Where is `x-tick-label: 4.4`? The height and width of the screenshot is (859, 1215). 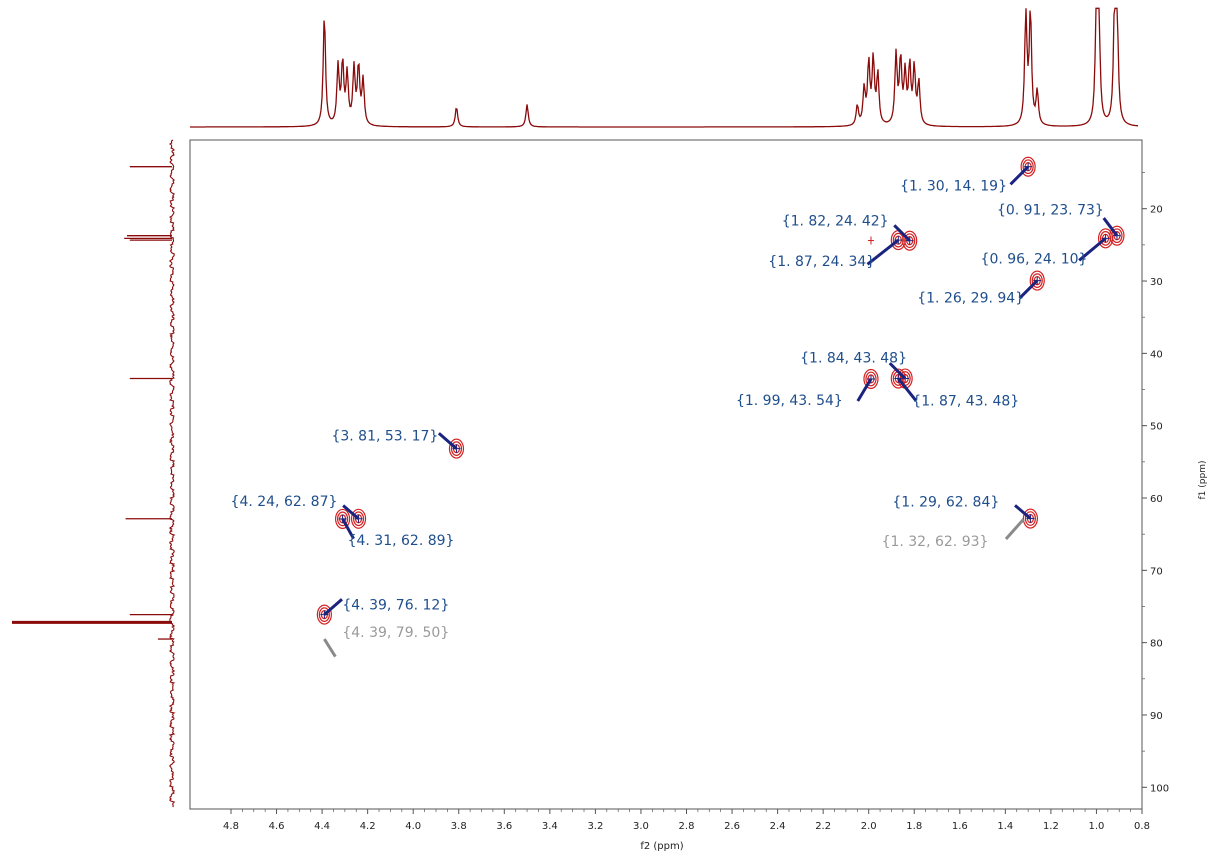
x-tick-label: 4.4 is located at coordinates (322, 826).